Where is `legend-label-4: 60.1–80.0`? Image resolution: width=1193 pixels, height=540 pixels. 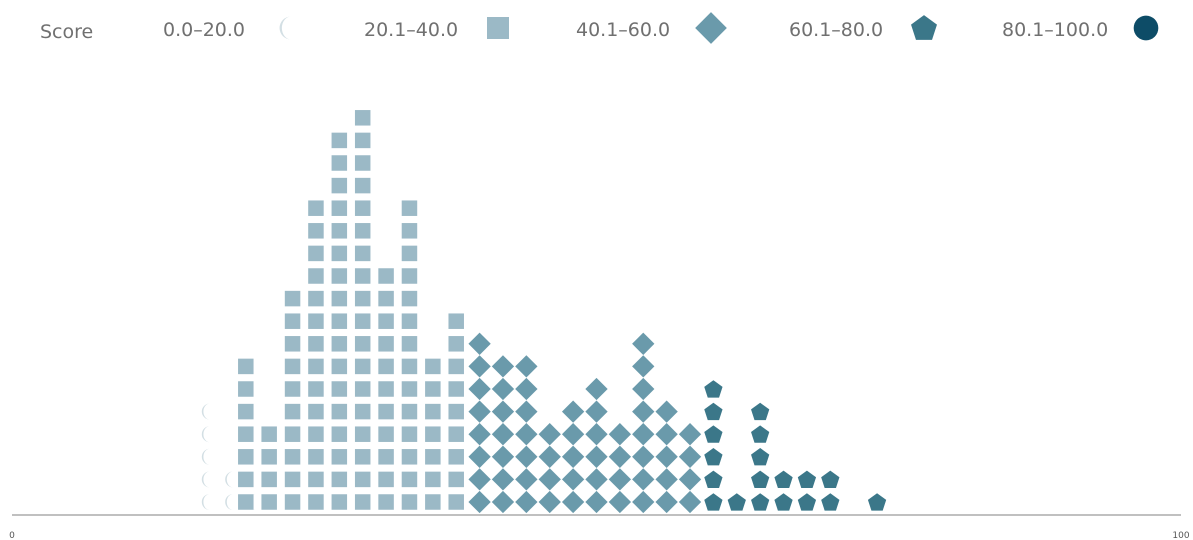 legend-label-4: 60.1–80.0 is located at coordinates (836, 30).